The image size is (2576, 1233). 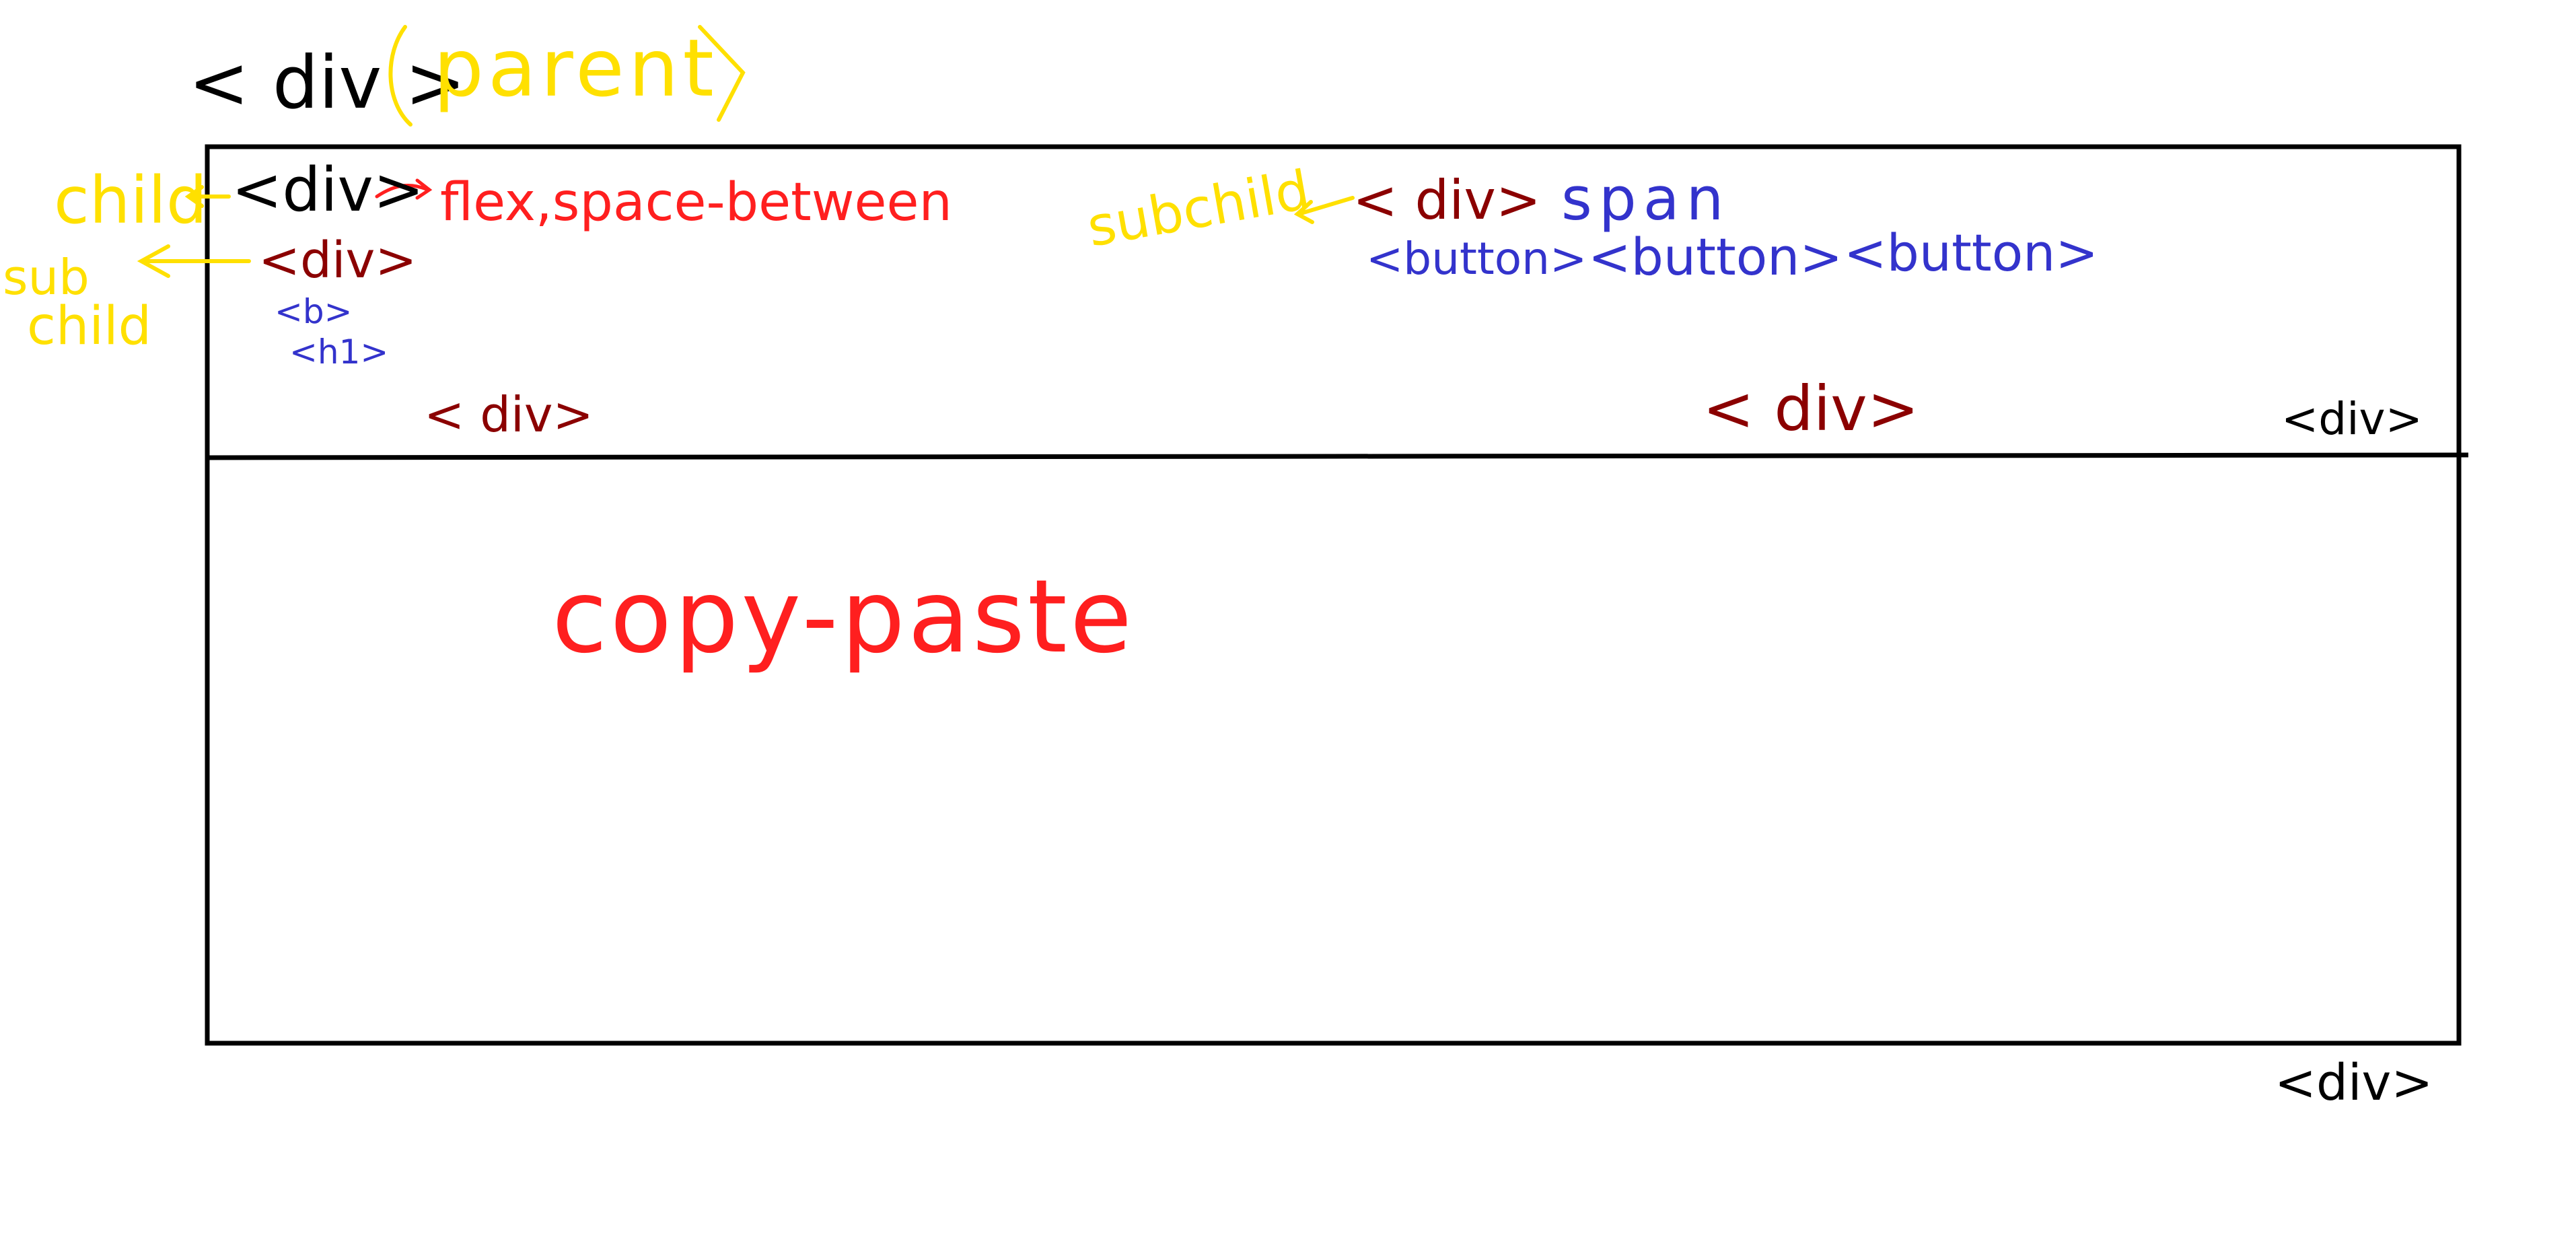 What do you see at coordinates (696, 202) in the screenshot?
I see `flex-space-between-note: flex,space-between` at bounding box center [696, 202].